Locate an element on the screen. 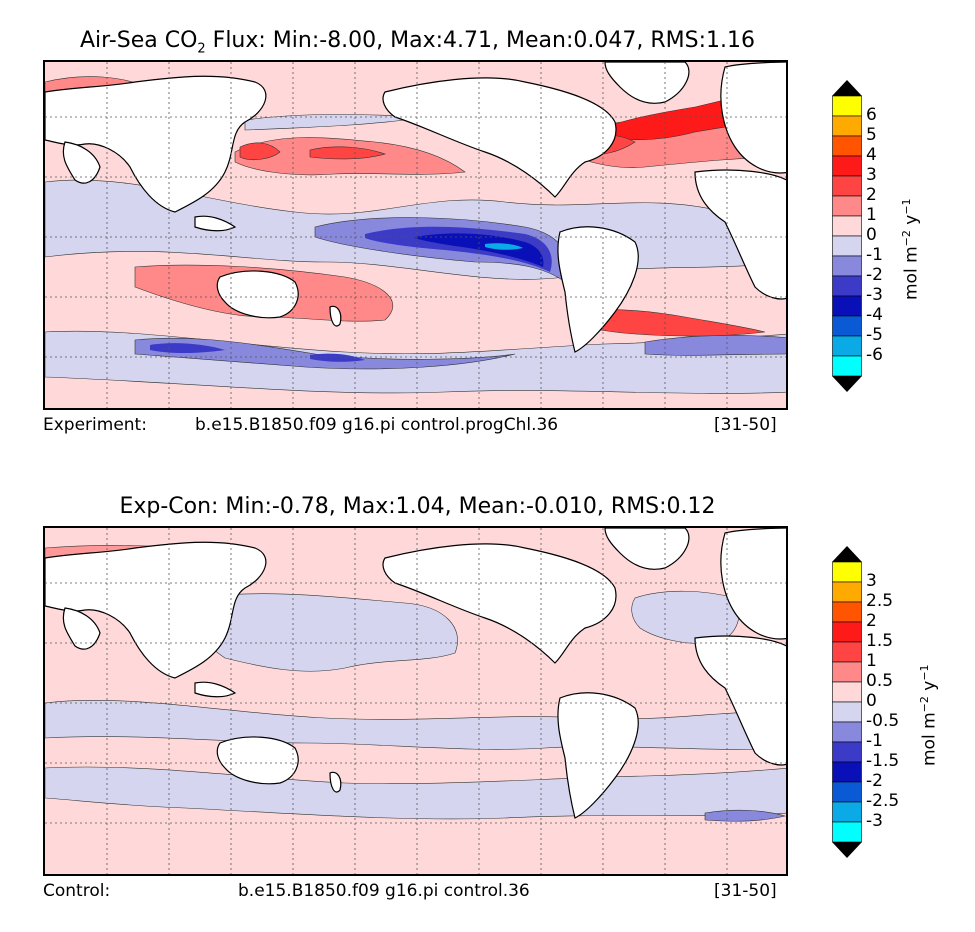  control-label: Control: is located at coordinates (77, 891).